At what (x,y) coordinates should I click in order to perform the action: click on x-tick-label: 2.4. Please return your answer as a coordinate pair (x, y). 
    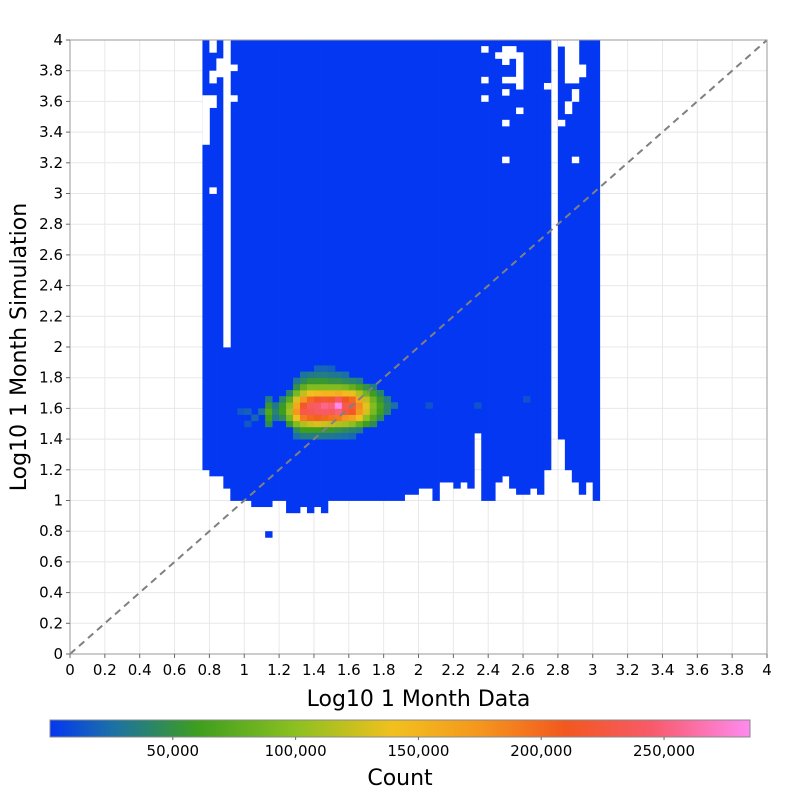
    Looking at the image, I should click on (488, 670).